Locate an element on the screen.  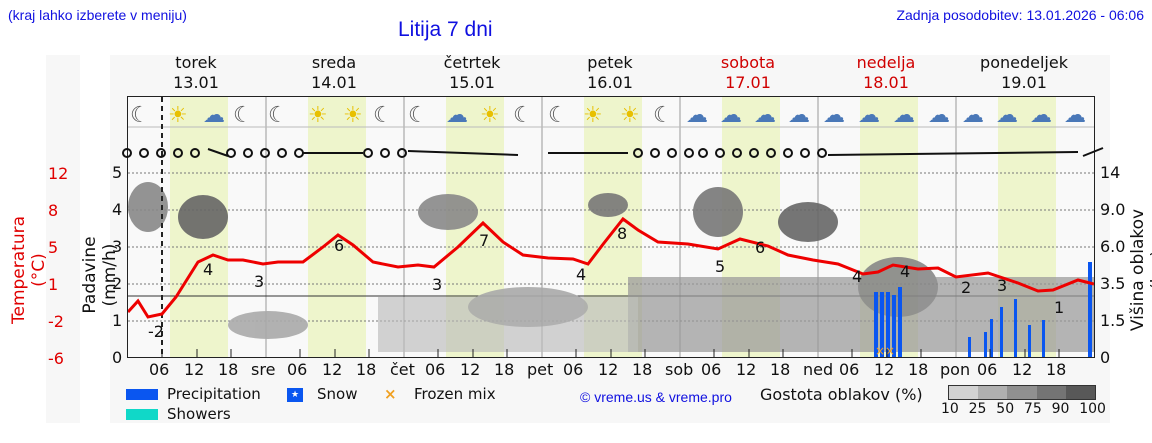
credit-link: © vreme.us & vreme.pro is located at coordinates (656, 397).